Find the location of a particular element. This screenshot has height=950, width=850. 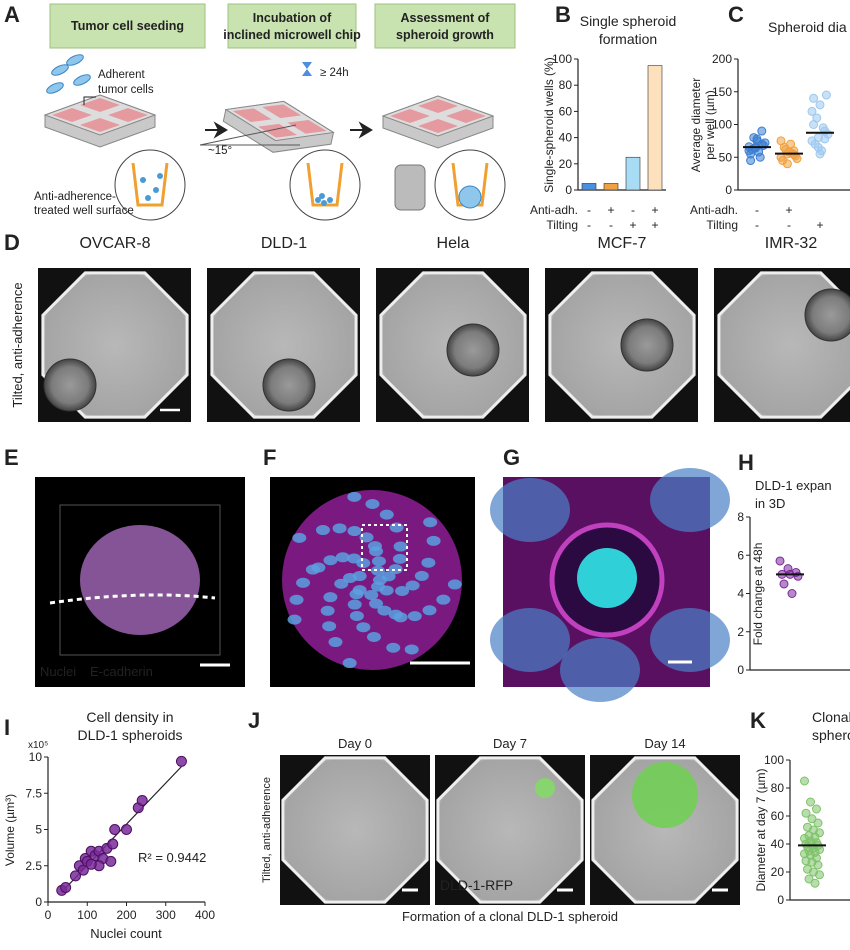

chart-title: DLD-1 spheroids is located at coordinates (129, 735).